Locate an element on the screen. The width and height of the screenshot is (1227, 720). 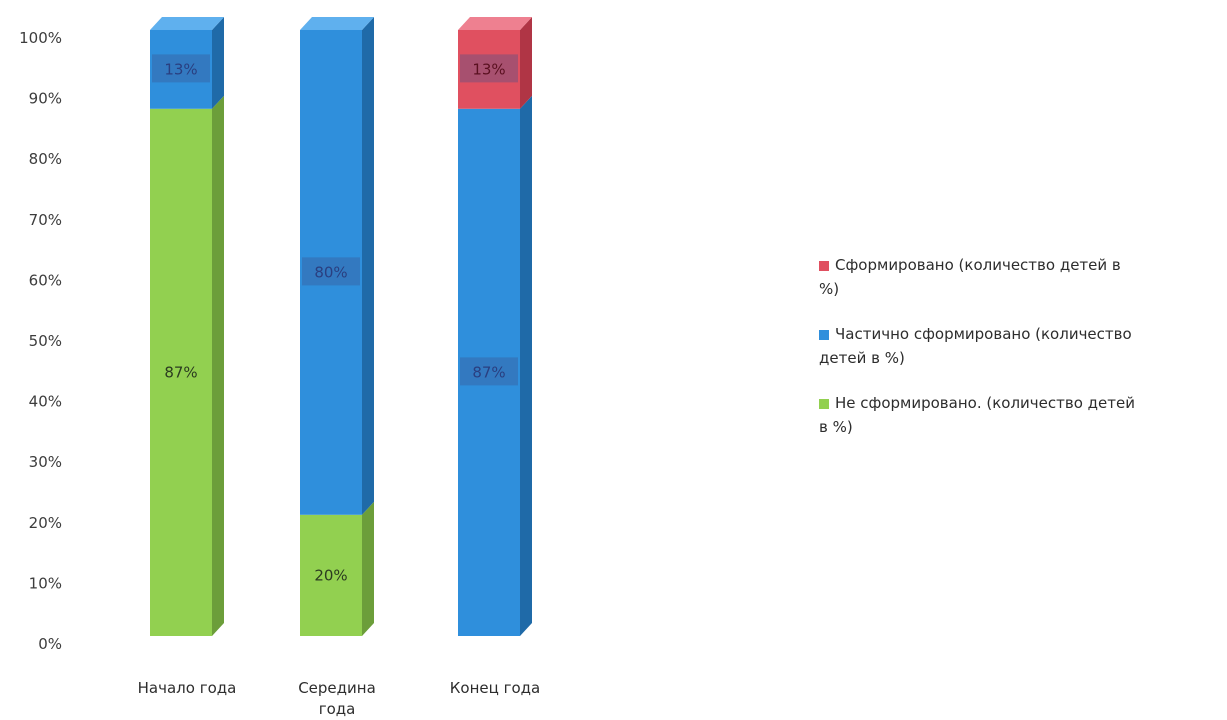
y-tick-label: 60% is located at coordinates (45, 280).